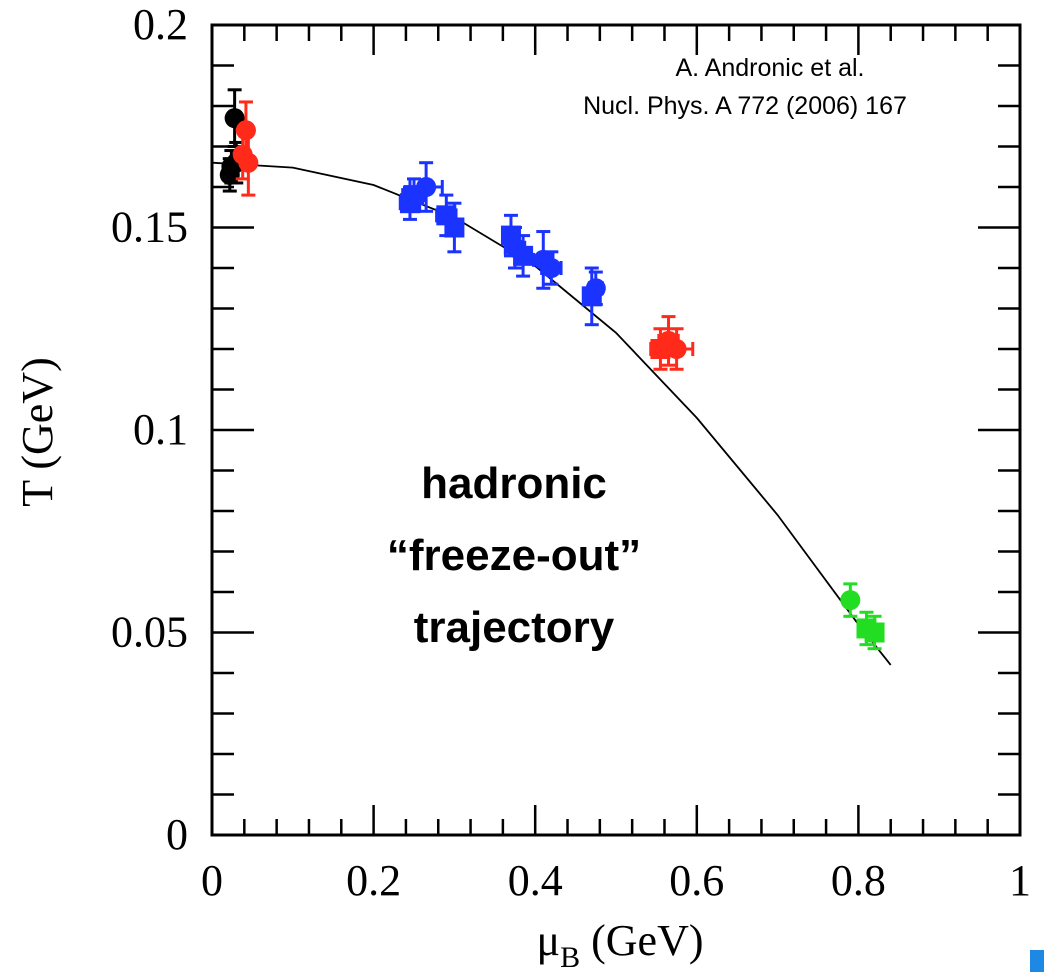 This screenshot has width=1044, height=972. What do you see at coordinates (160, 24) in the screenshot?
I see `y-tick-label: 0.2` at bounding box center [160, 24].